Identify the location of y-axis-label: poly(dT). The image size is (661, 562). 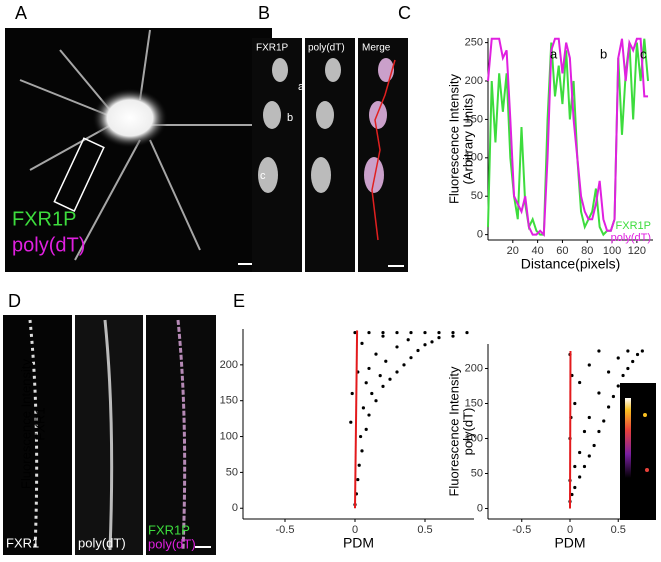
(467, 432).